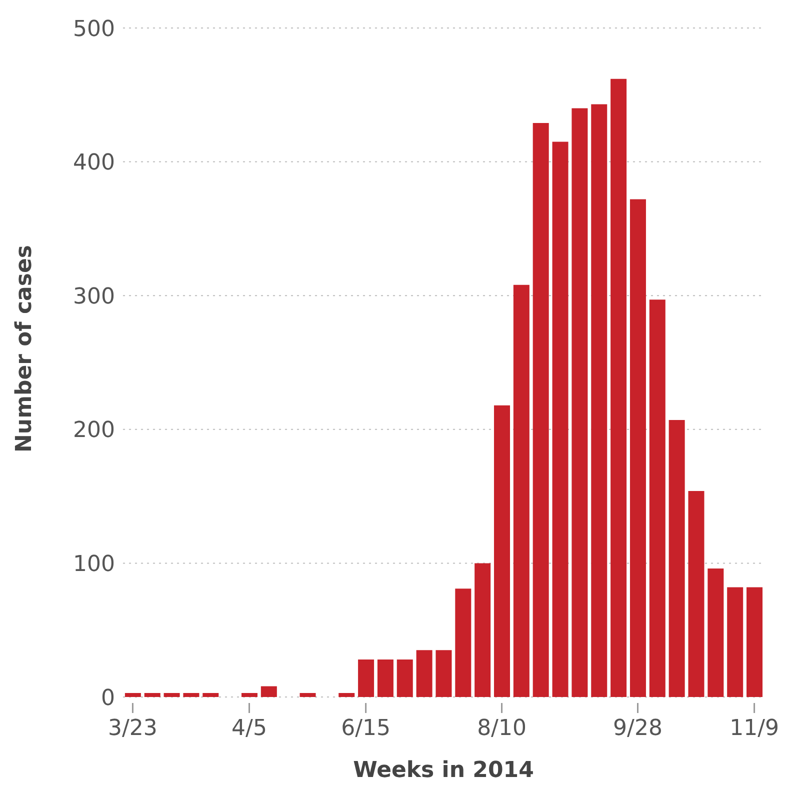 The height and width of the screenshot is (797, 790). What do you see at coordinates (94, 565) in the screenshot?
I see `y-tick-label: 100` at bounding box center [94, 565].